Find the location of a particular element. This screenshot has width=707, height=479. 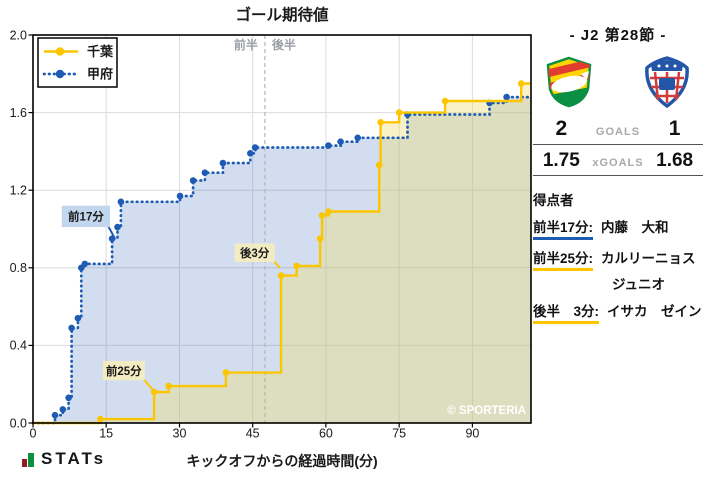

second-half-label: 後半 is located at coordinates (284, 44).